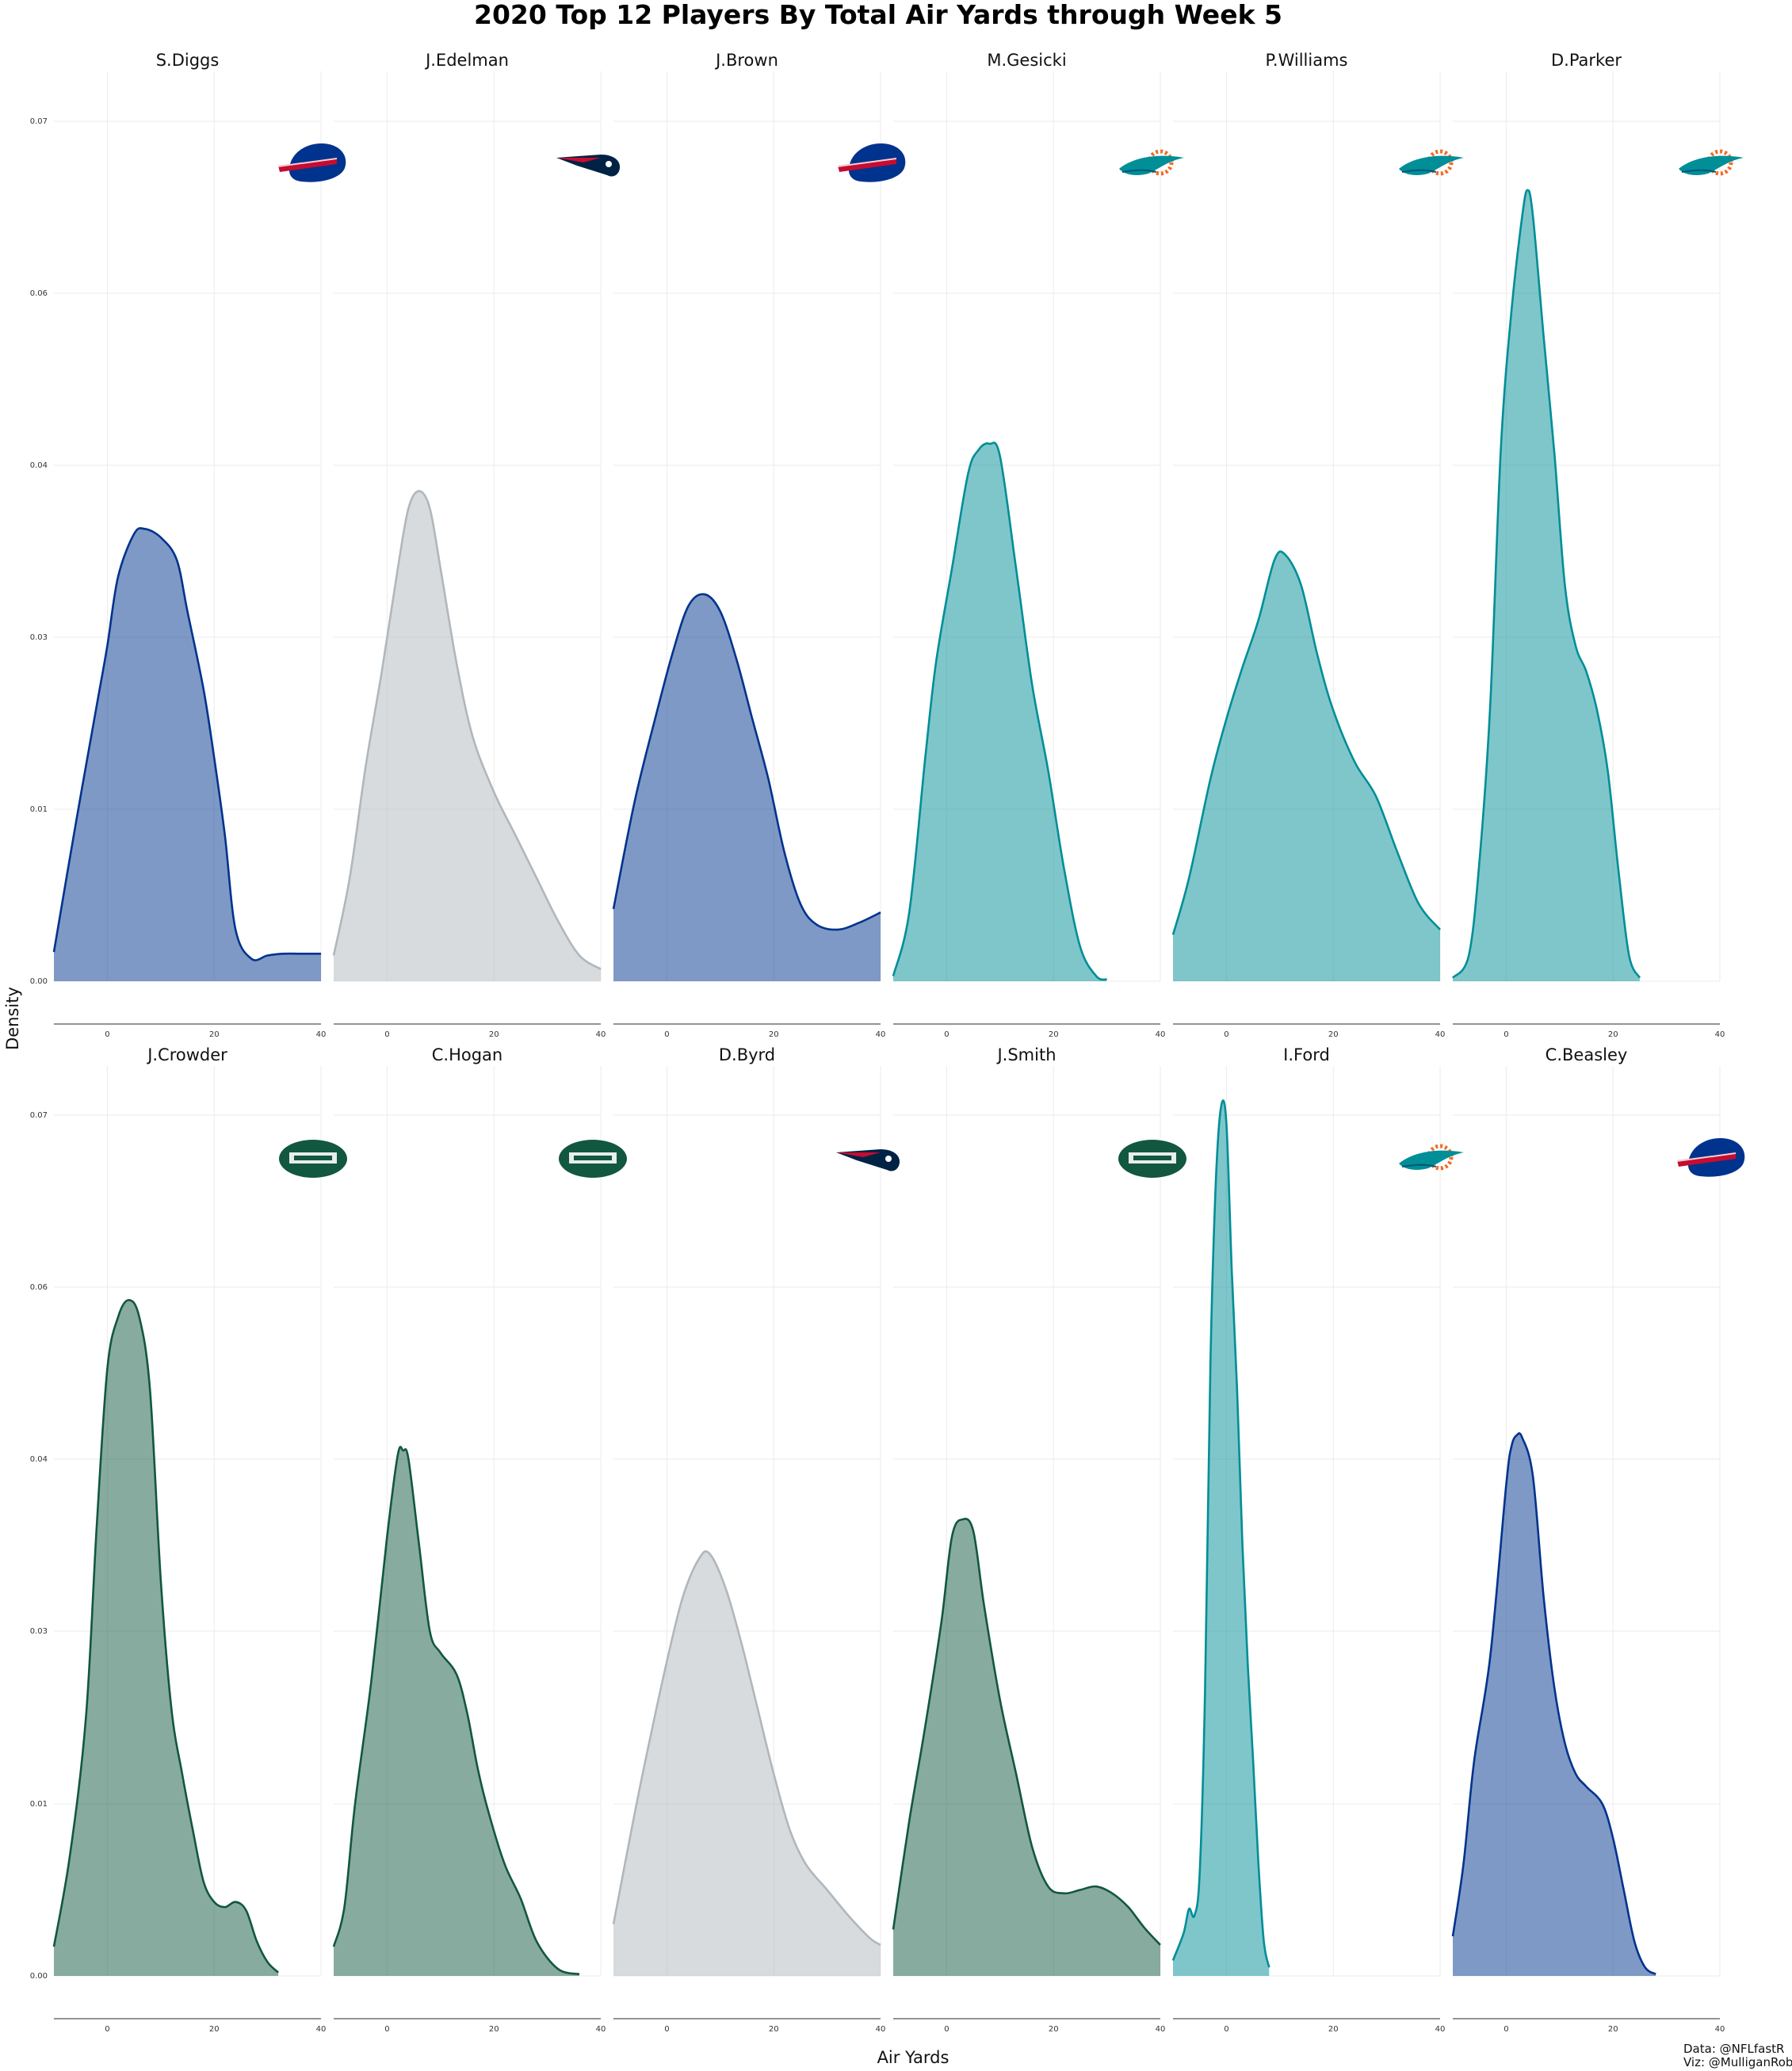 The height and width of the screenshot is (2071, 1792). I want to click on panel-title: I.Ford, so click(1306, 1054).